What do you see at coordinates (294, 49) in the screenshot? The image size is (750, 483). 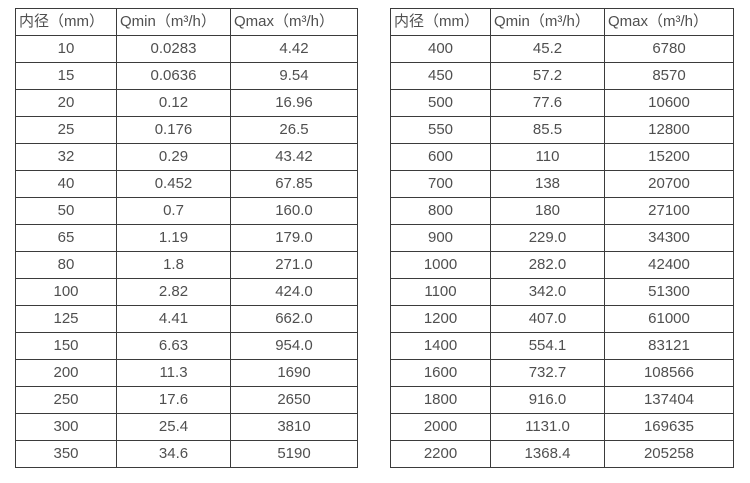 I see `table-cell: 4.42` at bounding box center [294, 49].